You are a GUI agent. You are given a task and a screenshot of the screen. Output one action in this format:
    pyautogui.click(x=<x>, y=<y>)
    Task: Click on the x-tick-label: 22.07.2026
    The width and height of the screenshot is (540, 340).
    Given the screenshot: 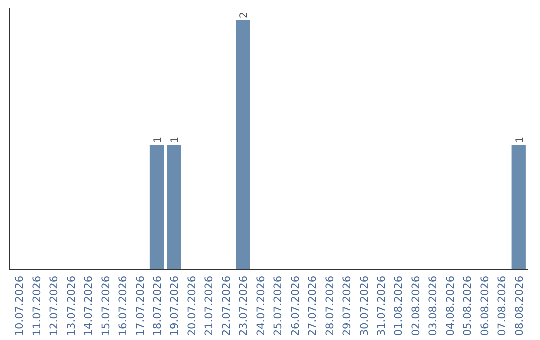 What is the action you would take?
    pyautogui.click(x=226, y=306)
    